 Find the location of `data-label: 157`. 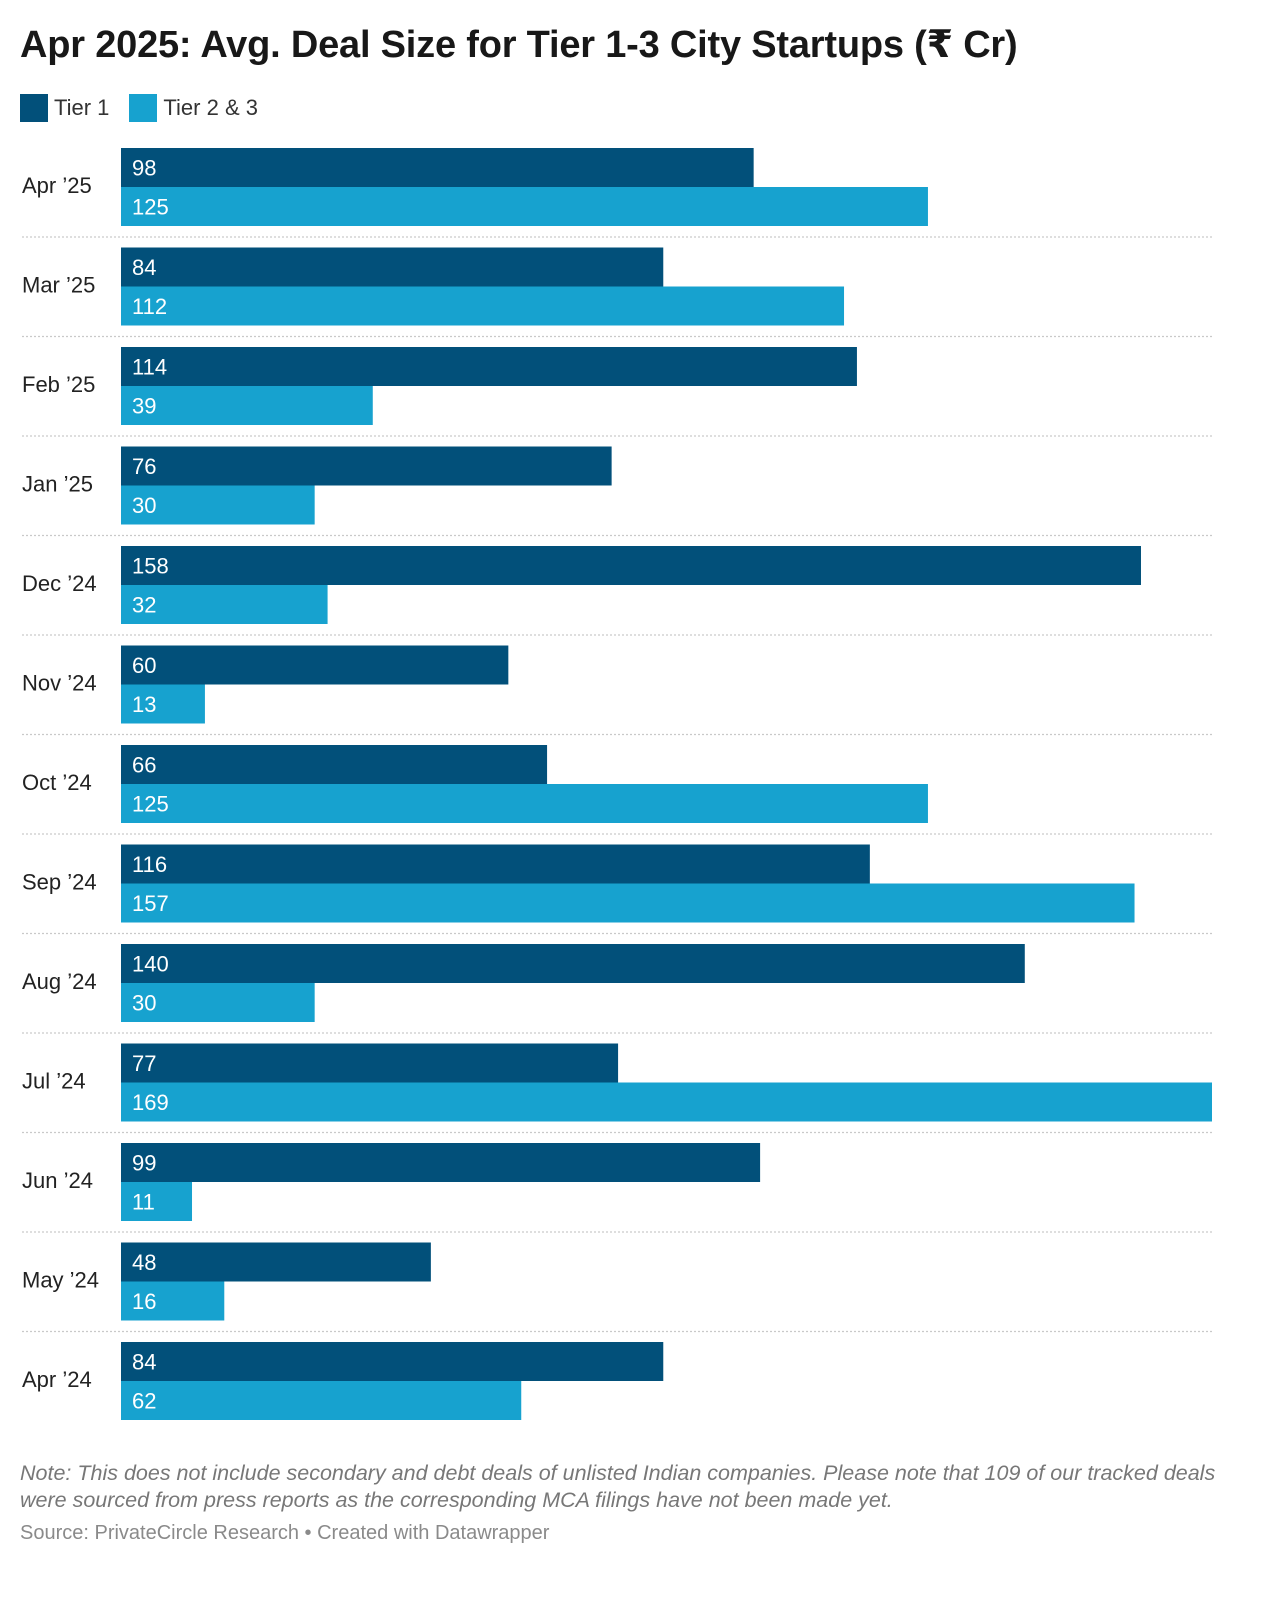

data-label: 157 is located at coordinates (150, 903).